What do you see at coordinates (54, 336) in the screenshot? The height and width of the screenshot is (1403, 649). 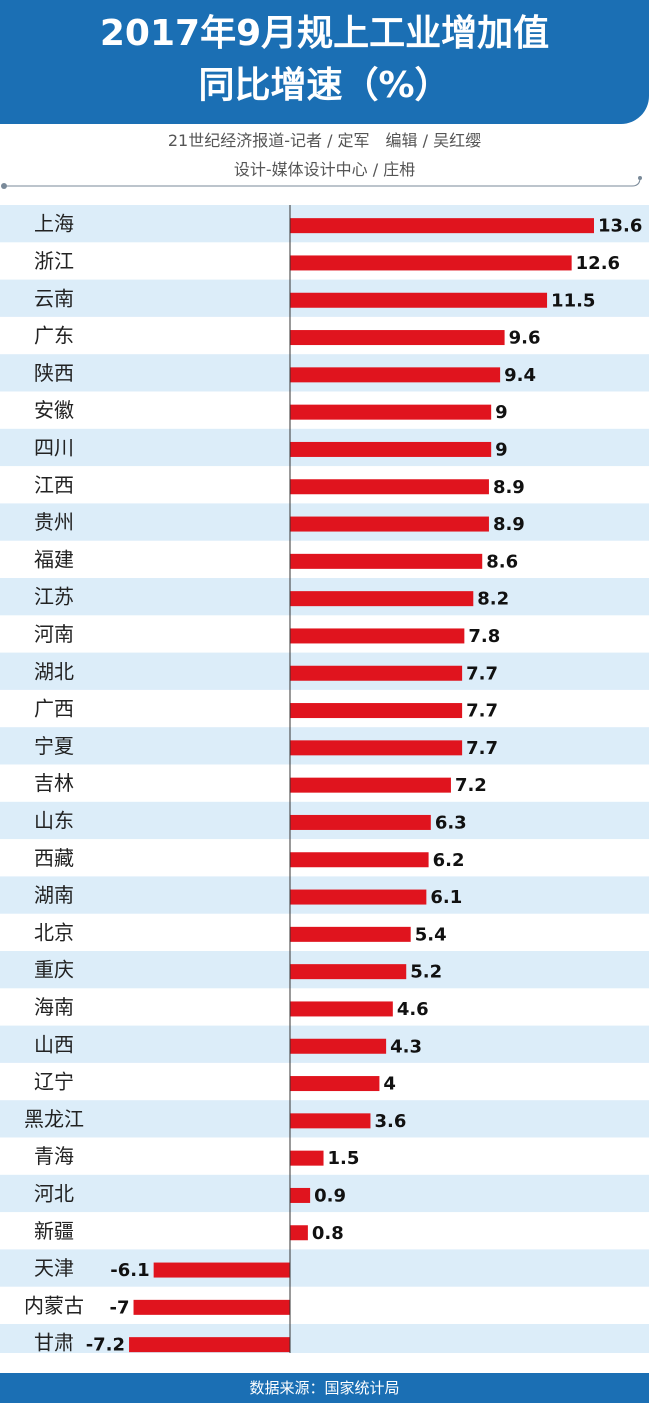 I see `category-label: 广东` at bounding box center [54, 336].